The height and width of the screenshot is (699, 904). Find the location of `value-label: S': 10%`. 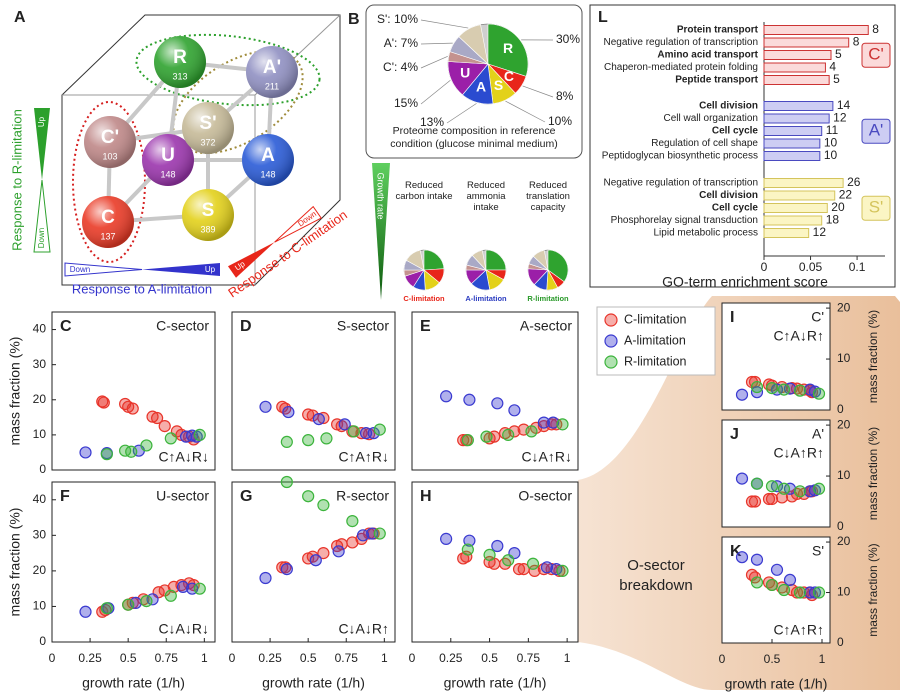

value-label: S': 10% is located at coordinates (397, 19).